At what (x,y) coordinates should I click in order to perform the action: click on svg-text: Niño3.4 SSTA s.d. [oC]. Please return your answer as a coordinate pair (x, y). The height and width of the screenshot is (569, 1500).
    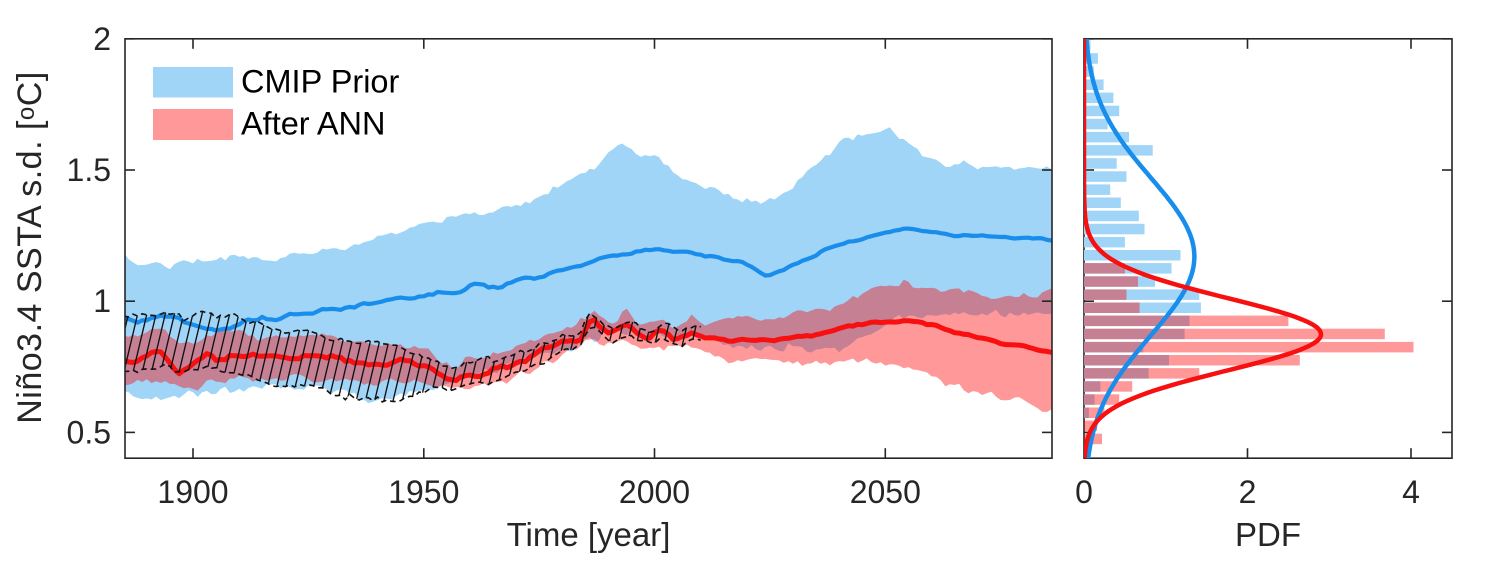
    Looking at the image, I should click on (30, 247).